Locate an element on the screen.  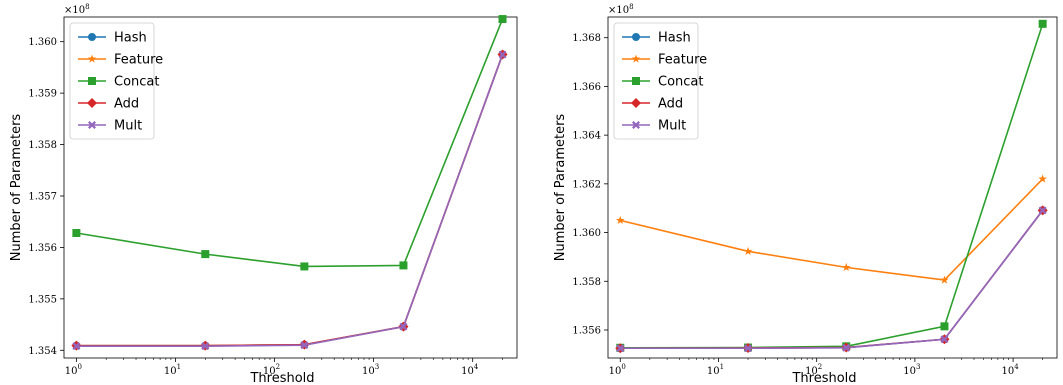
series-line-add is located at coordinates (832, 279).